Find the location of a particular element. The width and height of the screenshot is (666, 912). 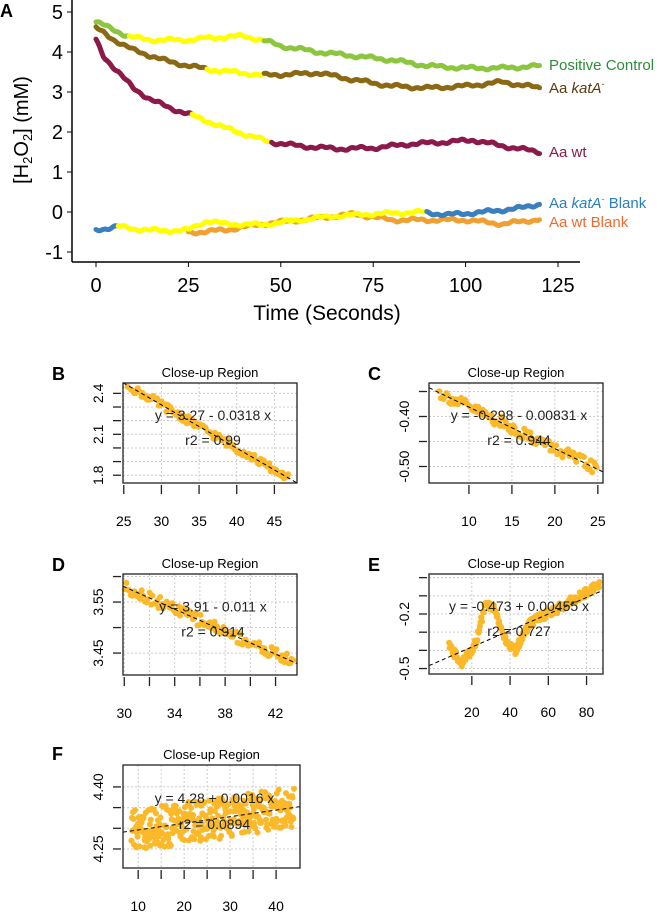

y-axis-title-part: ] (mM) is located at coordinates (22, 105).